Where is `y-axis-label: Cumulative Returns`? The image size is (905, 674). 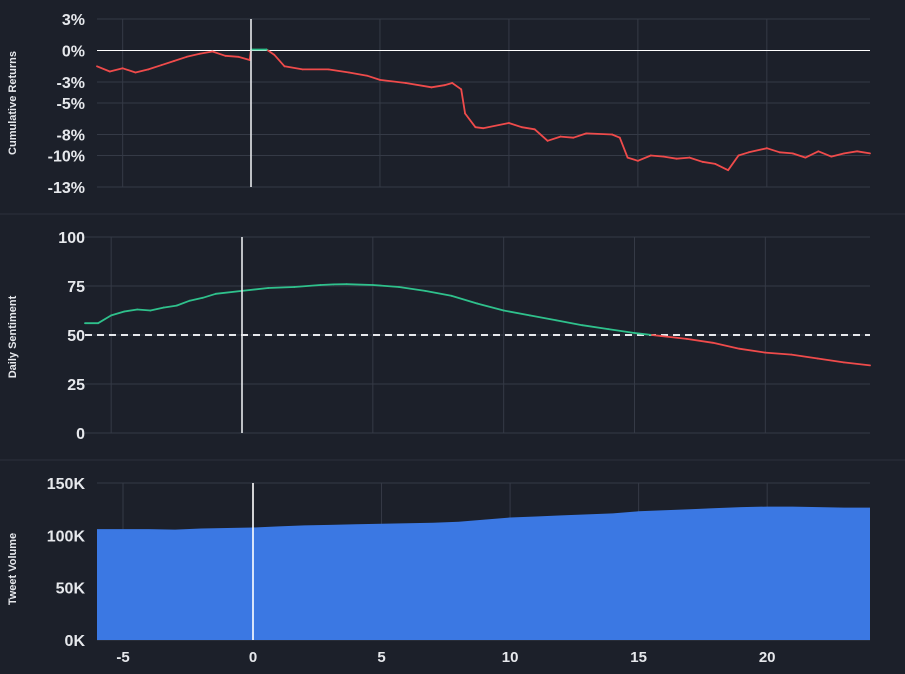 y-axis-label: Cumulative Returns is located at coordinates (13, 103).